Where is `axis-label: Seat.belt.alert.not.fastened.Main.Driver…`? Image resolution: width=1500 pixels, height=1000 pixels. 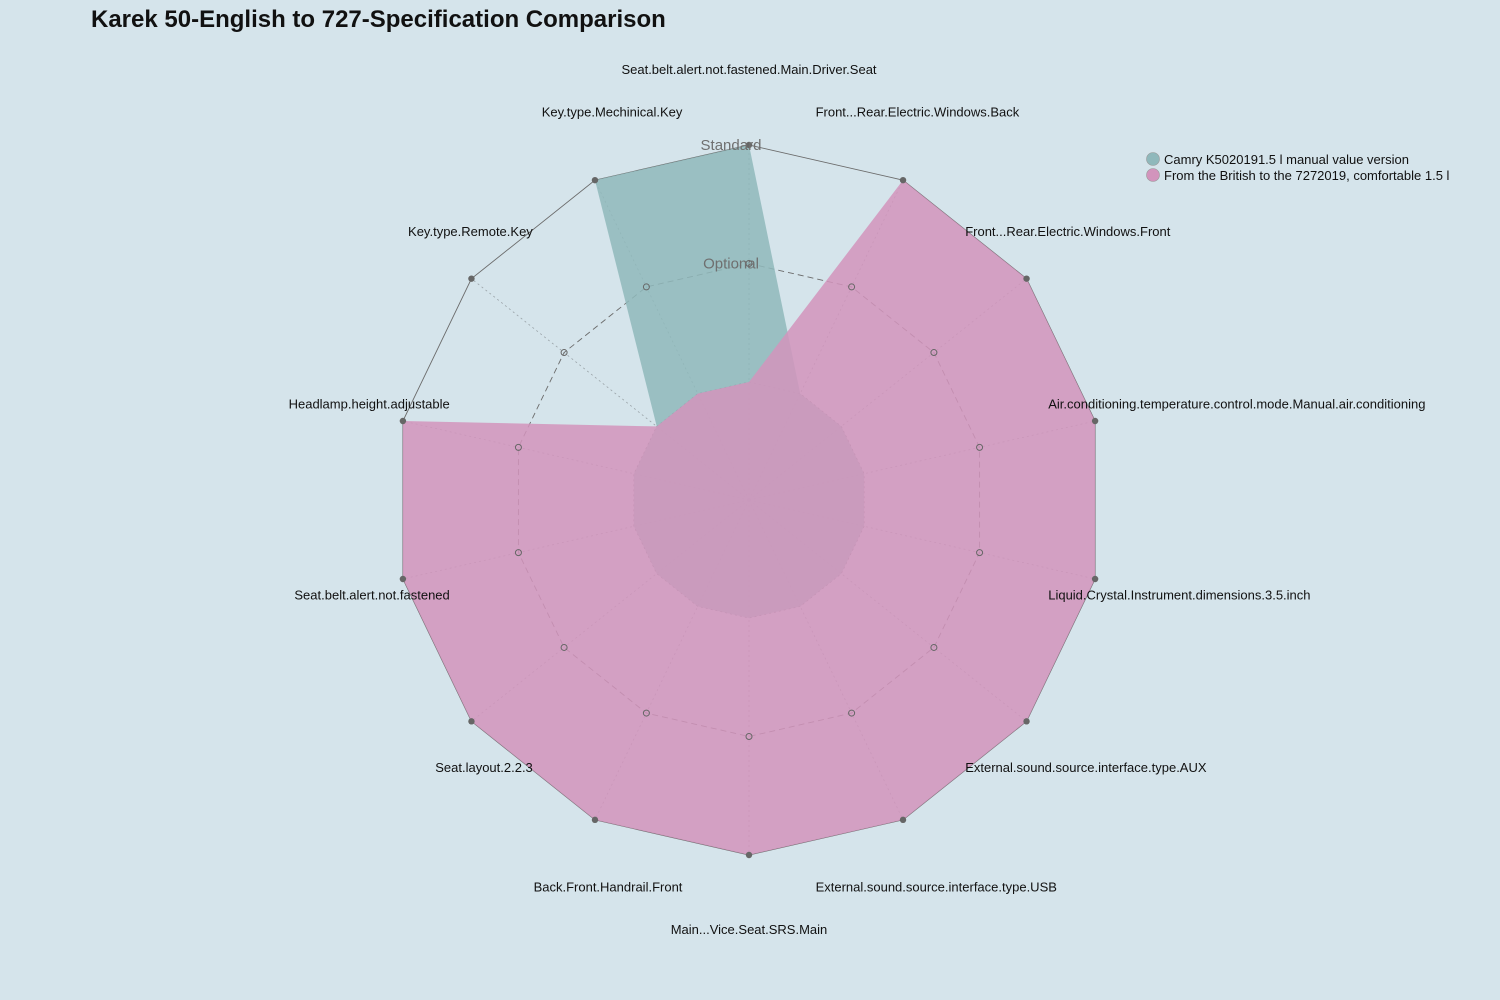
axis-label: Seat.belt.alert.not.fastened.Main.Driver… is located at coordinates (748, 69).